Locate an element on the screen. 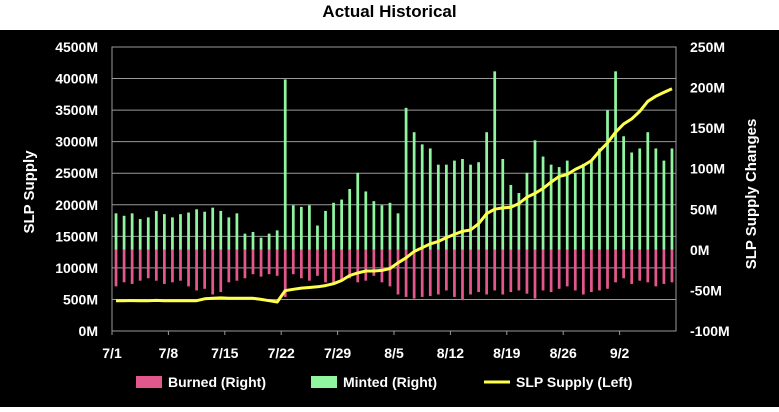 The image size is (779, 412). x-tick-label: 8/26 is located at coordinates (563, 353).